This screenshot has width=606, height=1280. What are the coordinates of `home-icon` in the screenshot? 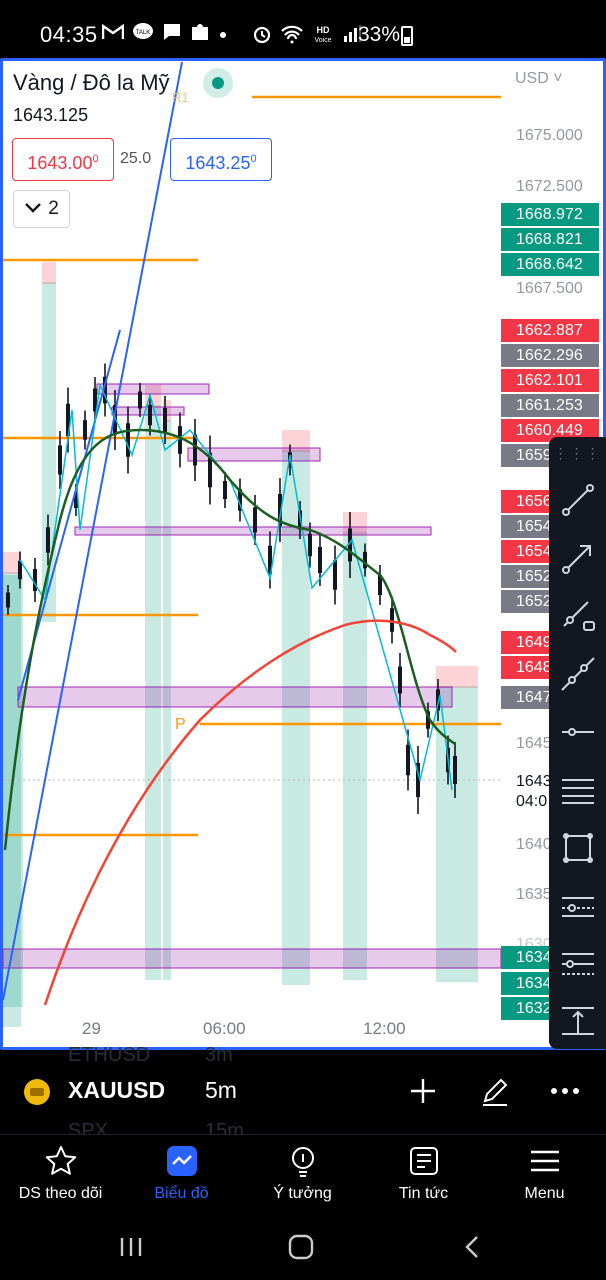 It's located at (301, 1247).